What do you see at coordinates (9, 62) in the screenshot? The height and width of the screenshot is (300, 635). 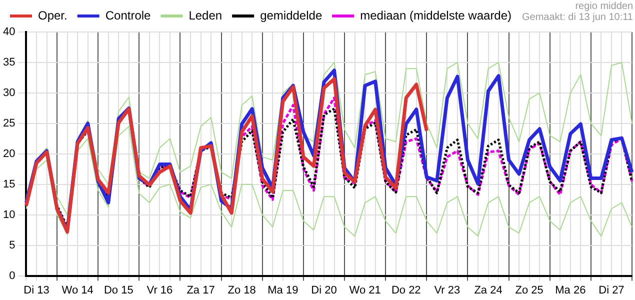 I see `y-tick-label: 35` at bounding box center [9, 62].